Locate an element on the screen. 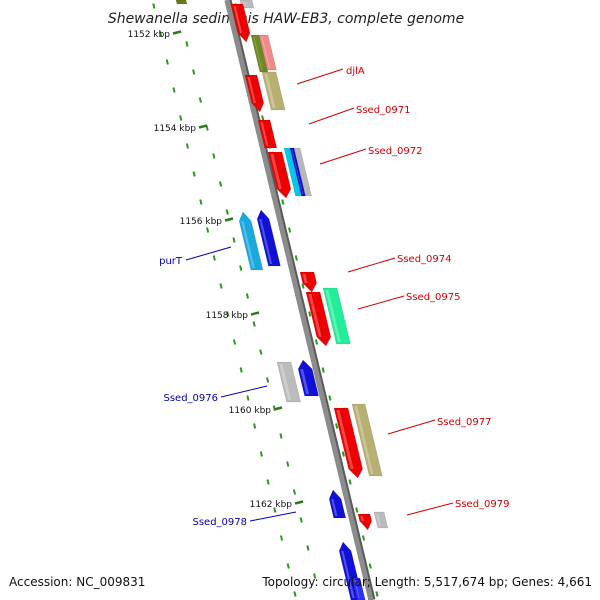  scale-label: 1152 kbp is located at coordinates (149, 35).